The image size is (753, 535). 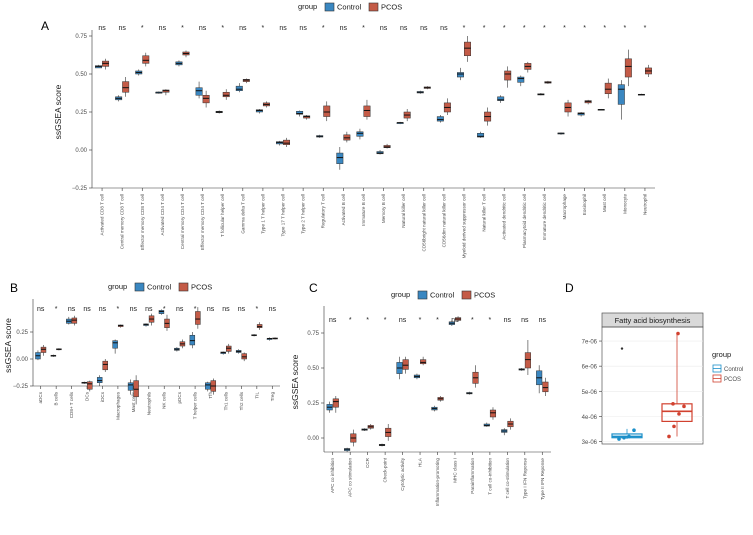 I want to click on y-tick-label: 4e-06, so click(x=590, y=418).